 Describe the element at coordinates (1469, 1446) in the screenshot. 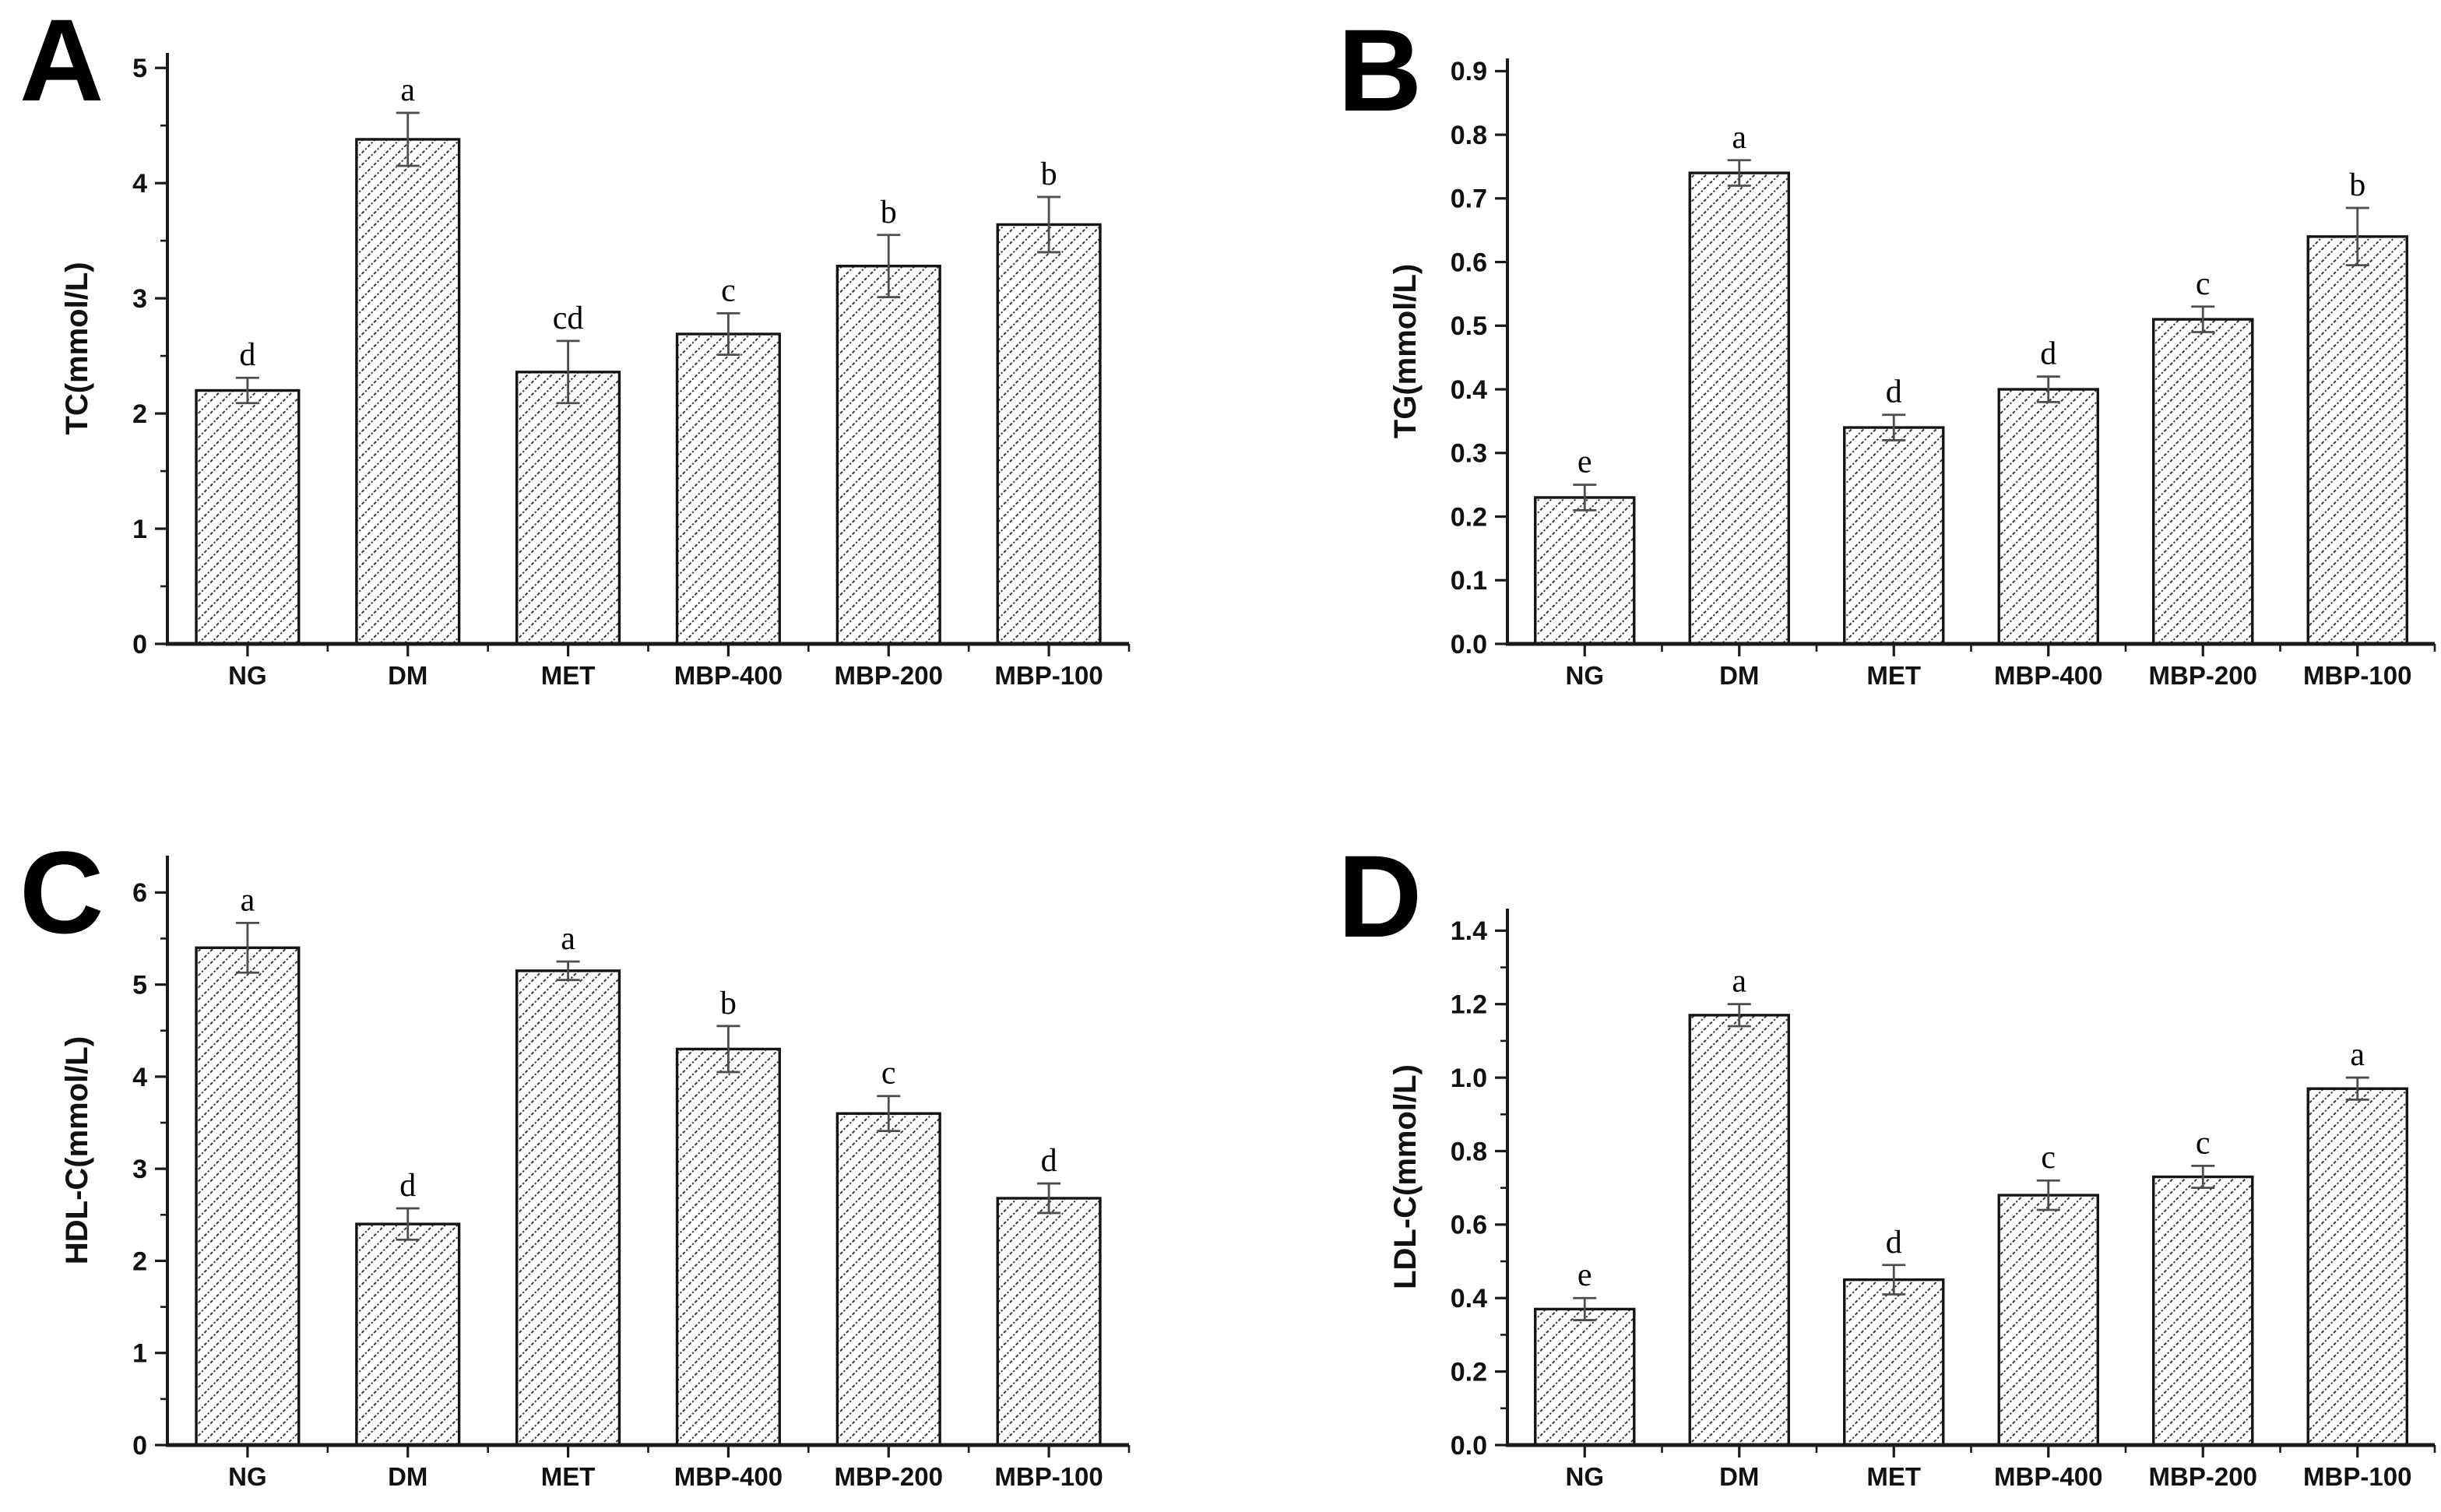

I see `y-tick-label: 0.0` at that location.